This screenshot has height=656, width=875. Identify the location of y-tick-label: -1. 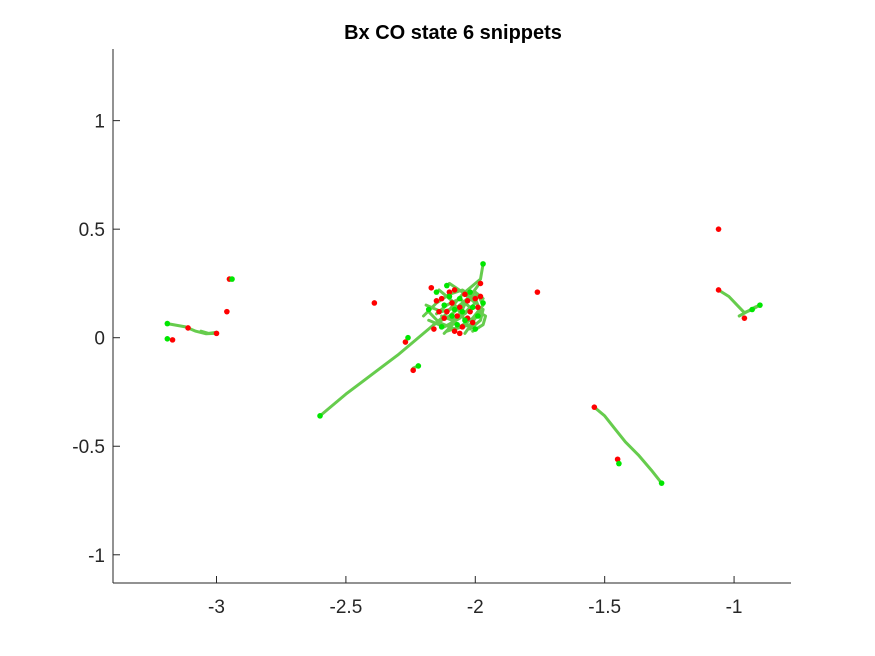
(96, 556).